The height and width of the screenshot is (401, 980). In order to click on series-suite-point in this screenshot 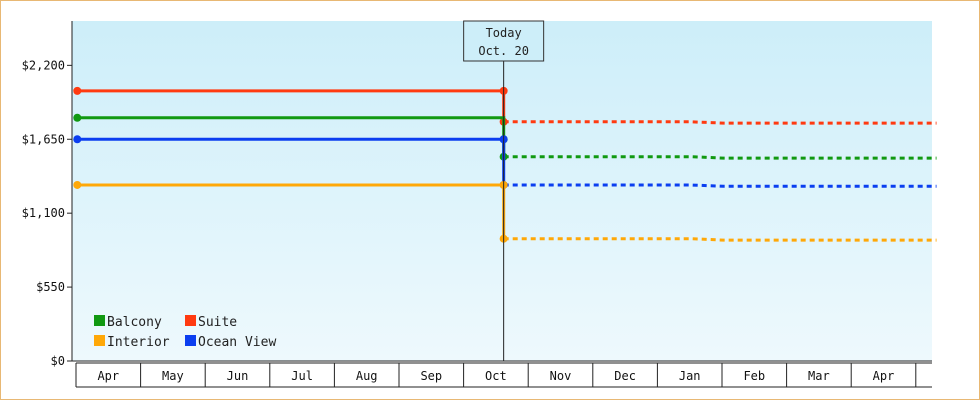, I will do `click(77, 90)`.